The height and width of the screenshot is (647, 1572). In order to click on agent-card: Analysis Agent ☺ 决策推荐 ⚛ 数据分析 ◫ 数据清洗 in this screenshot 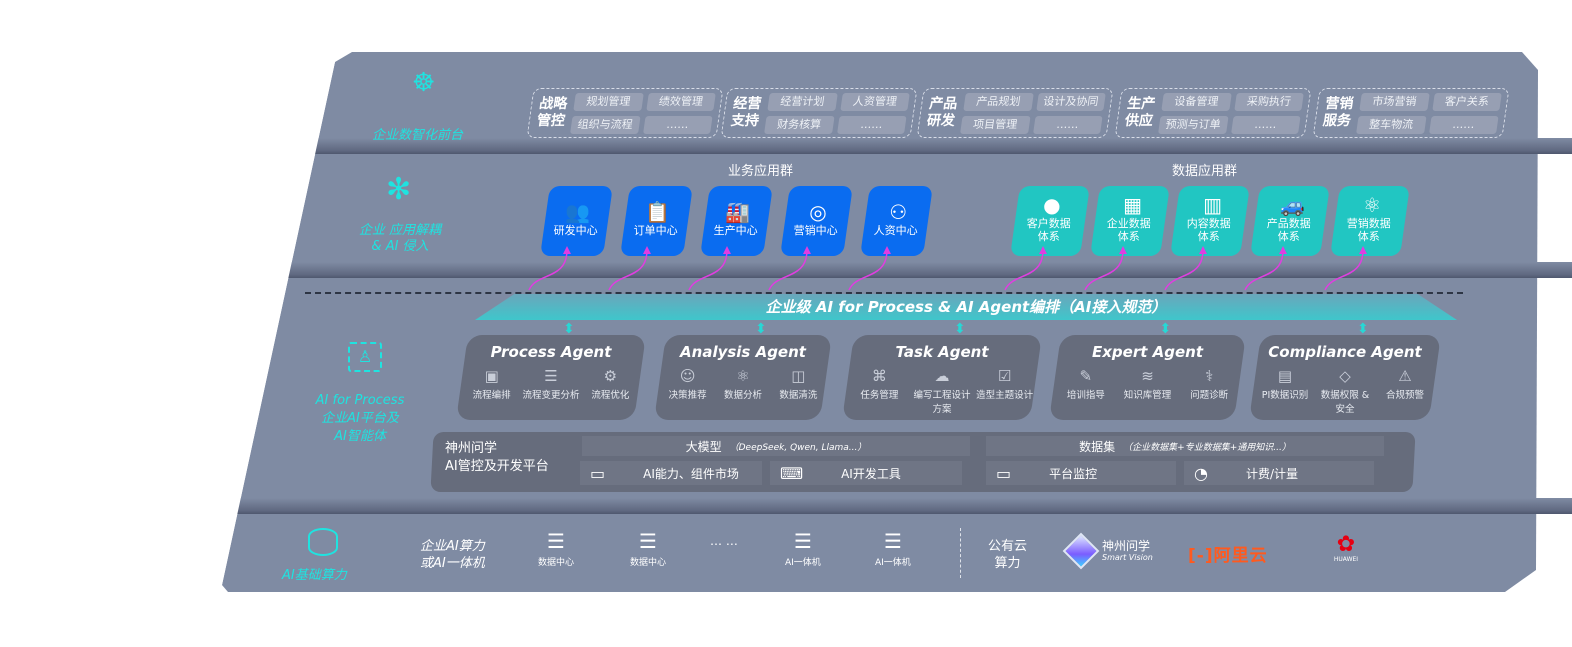, I will do `click(743, 377)`.